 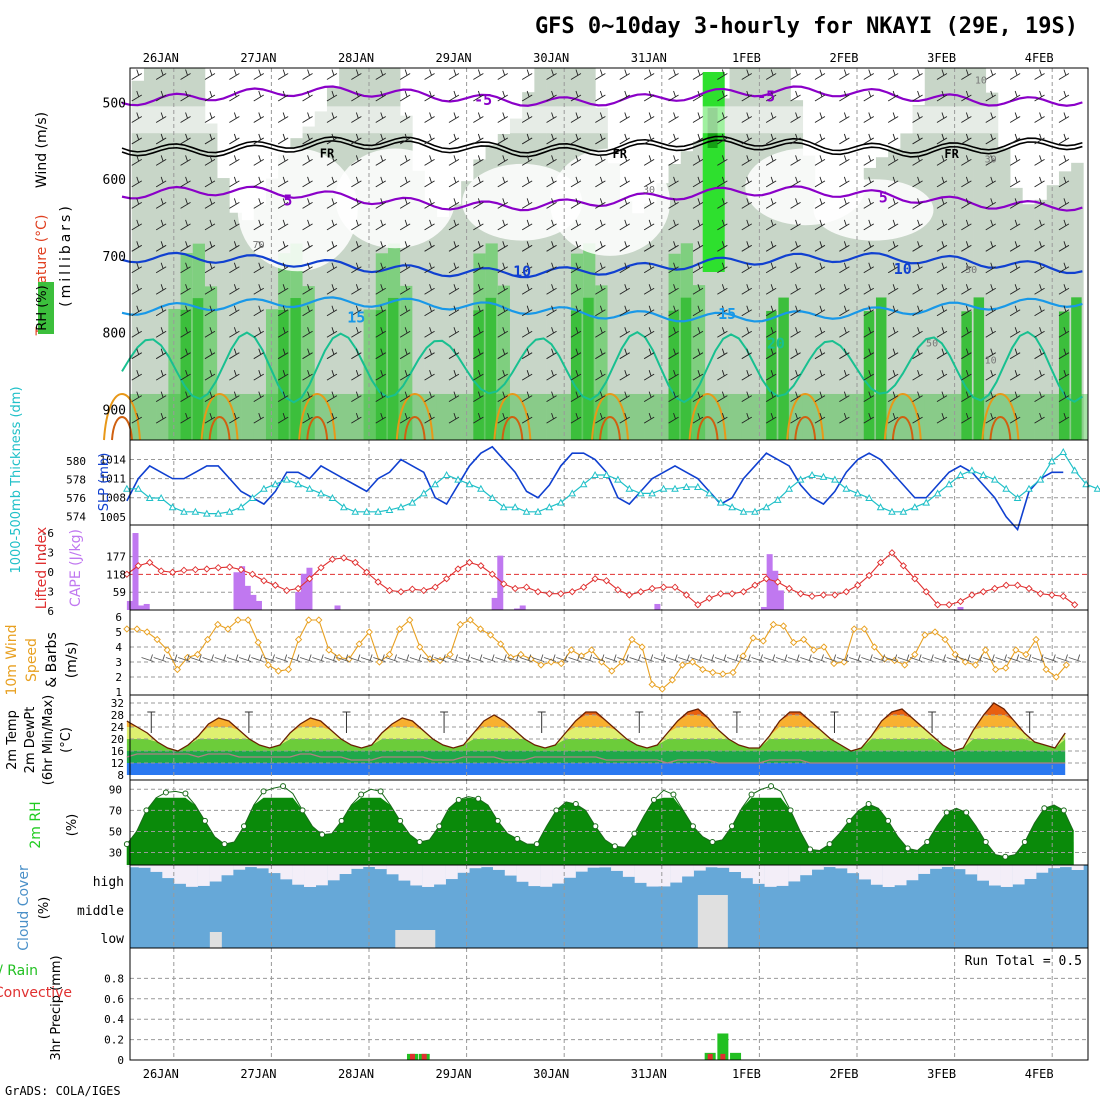 What do you see at coordinates (356, 1074) in the screenshot?
I see `date-label-bottom: 28JAN` at bounding box center [356, 1074].